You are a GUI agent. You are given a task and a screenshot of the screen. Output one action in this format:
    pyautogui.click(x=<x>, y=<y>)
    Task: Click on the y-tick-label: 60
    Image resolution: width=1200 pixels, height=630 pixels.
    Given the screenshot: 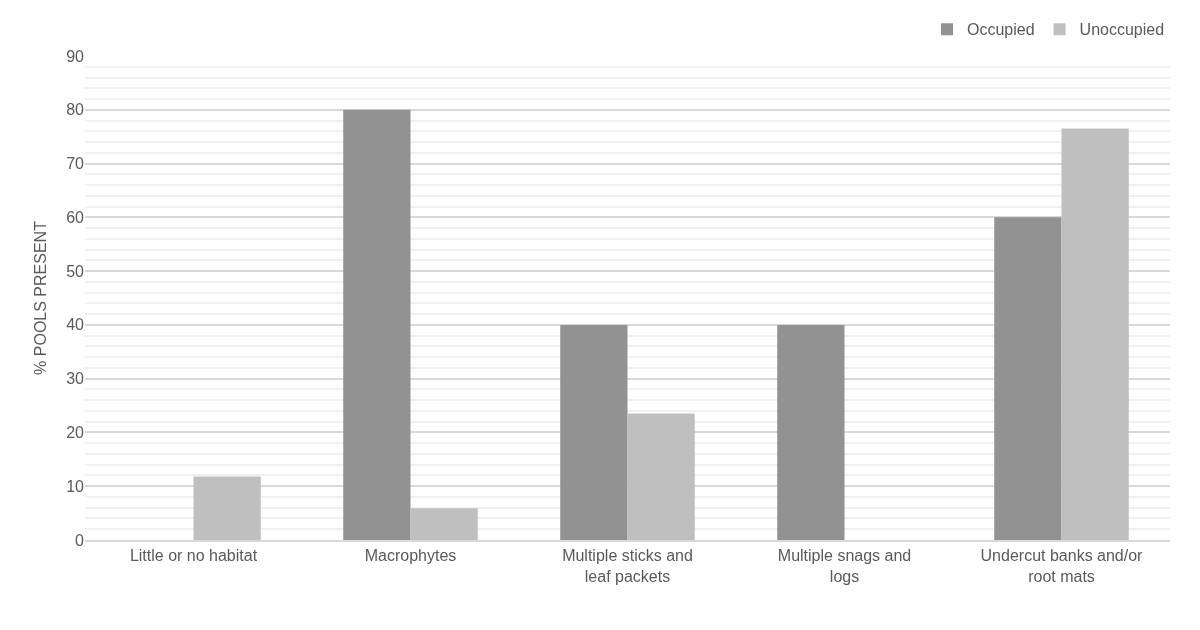 What is the action you would take?
    pyautogui.click(x=75, y=217)
    